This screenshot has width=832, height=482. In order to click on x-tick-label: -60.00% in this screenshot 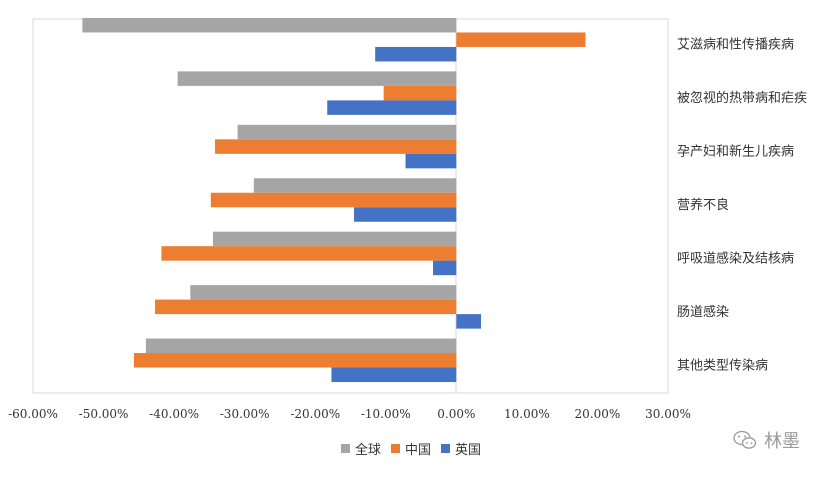, I will do `click(33, 414)`.